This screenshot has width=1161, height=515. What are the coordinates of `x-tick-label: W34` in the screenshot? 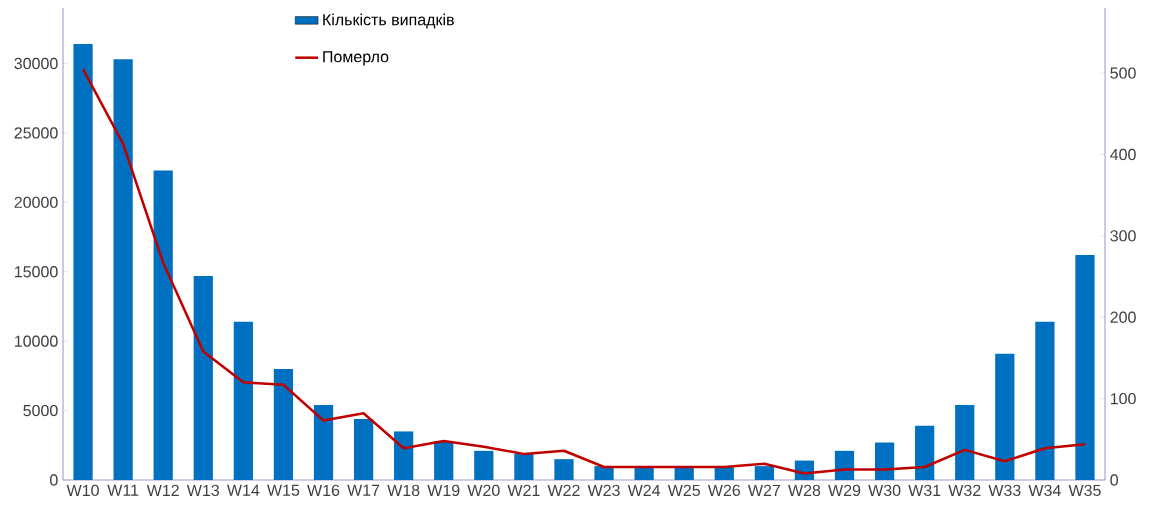 It's located at (1044, 490).